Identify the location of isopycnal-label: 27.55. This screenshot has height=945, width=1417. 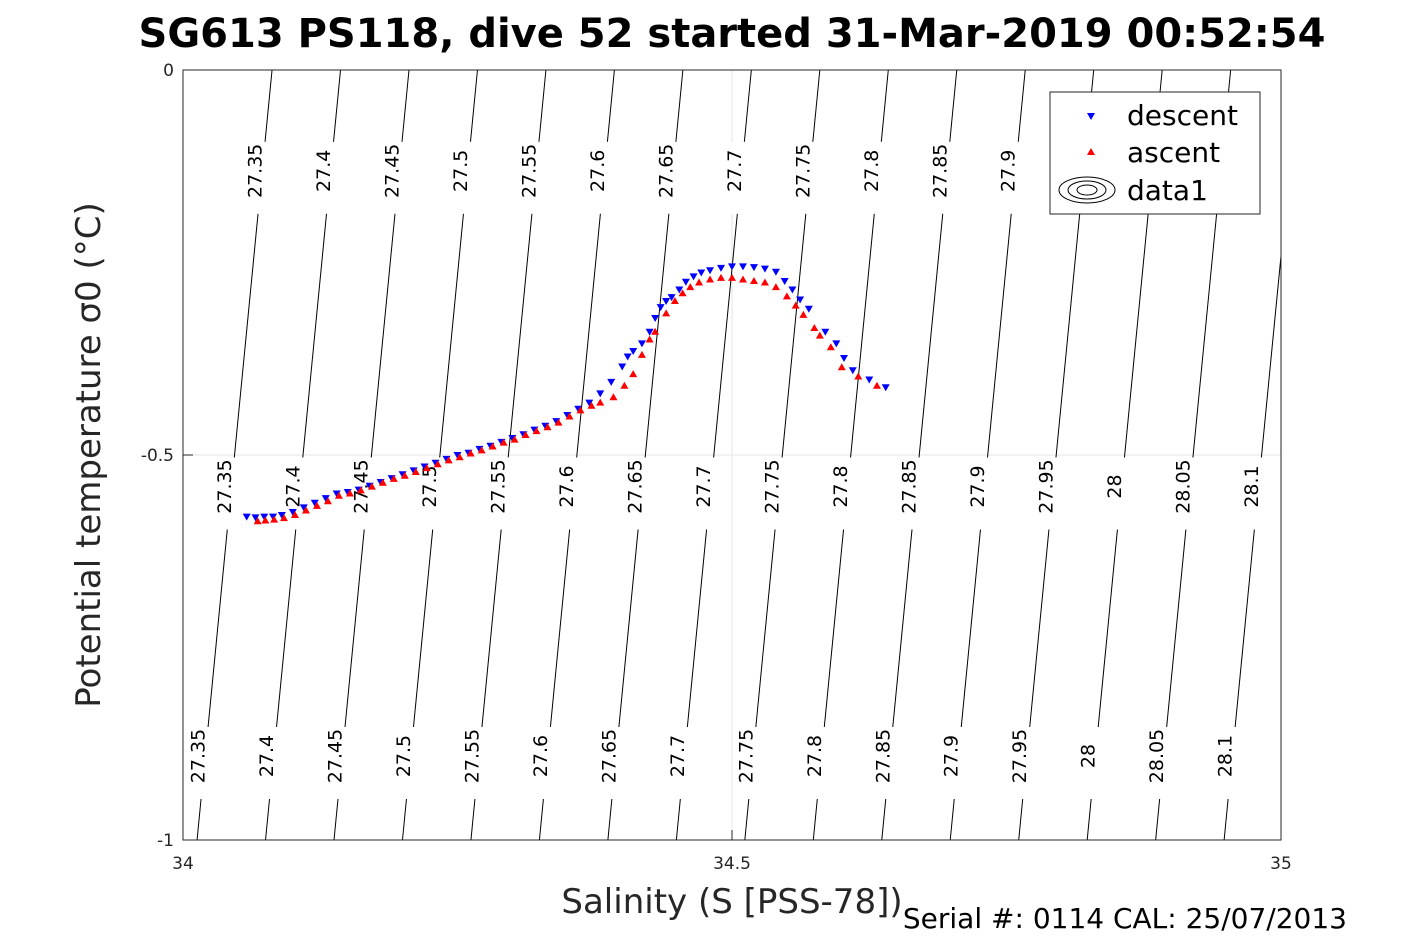
(472, 756).